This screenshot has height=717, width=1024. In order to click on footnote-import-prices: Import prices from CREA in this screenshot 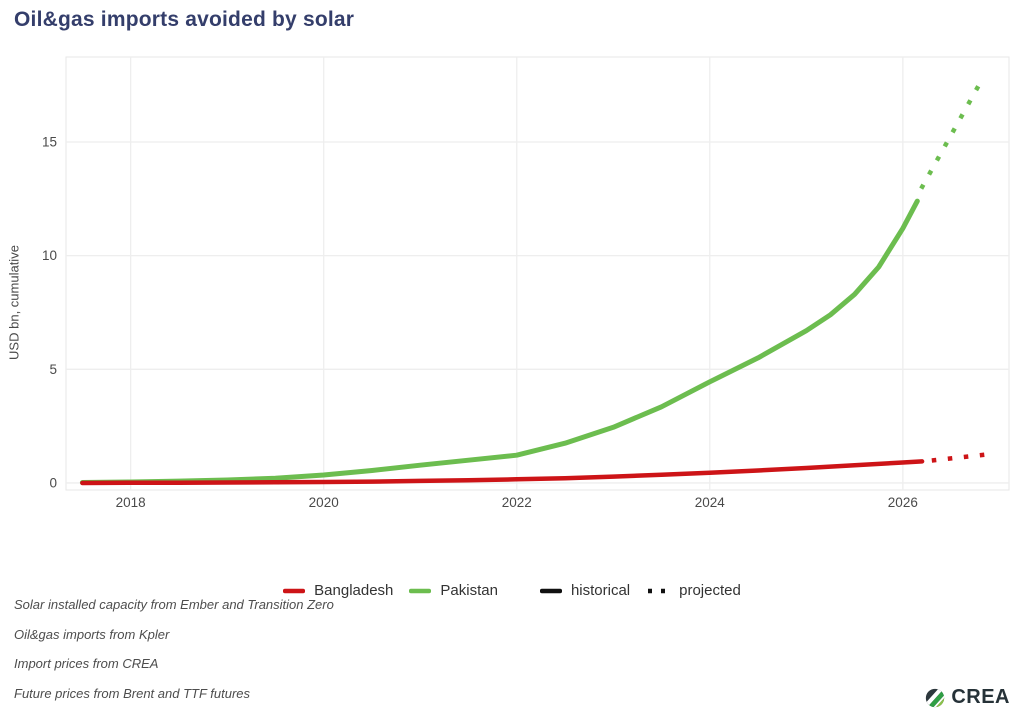, I will do `click(86, 663)`.